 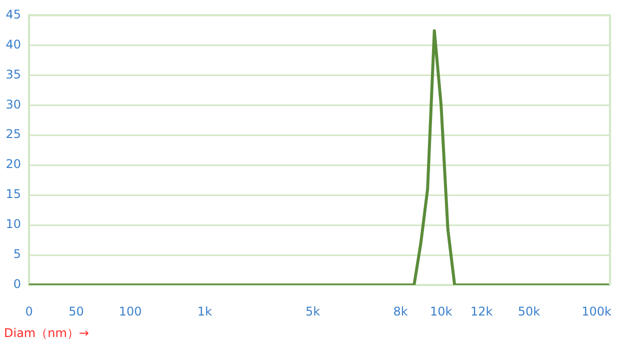 I want to click on y-tick-label: 30, so click(x=13, y=104).